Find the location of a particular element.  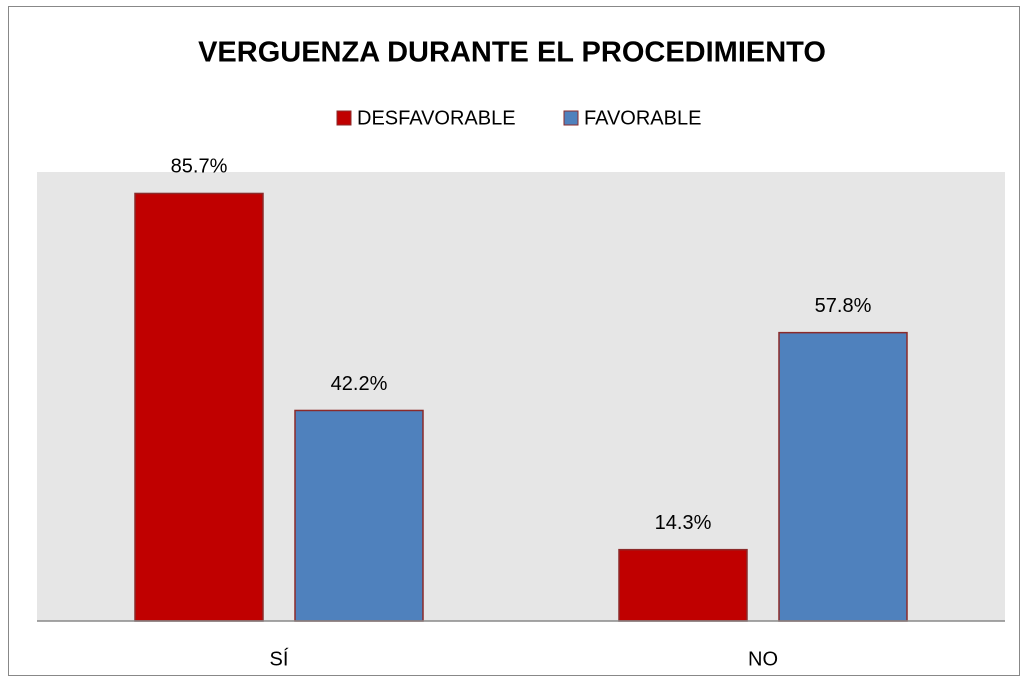

data-label: 85.7% is located at coordinates (199, 167).